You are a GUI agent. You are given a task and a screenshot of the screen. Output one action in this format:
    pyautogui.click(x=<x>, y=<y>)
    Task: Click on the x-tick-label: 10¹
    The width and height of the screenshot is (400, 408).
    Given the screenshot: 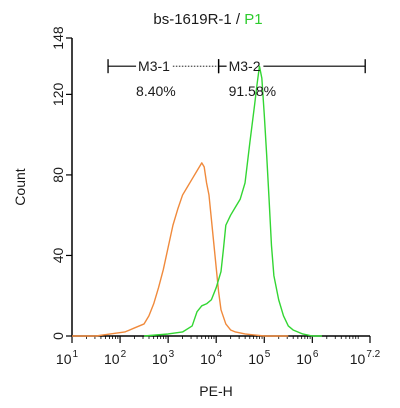 What is the action you would take?
    pyautogui.click(x=67, y=358)
    